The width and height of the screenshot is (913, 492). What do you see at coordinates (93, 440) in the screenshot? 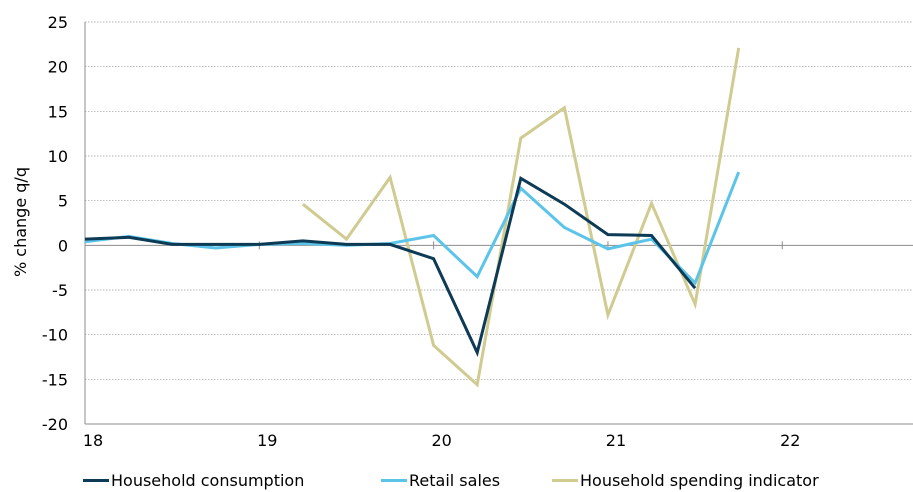
I see `x-tick-label: 18` at bounding box center [93, 440].